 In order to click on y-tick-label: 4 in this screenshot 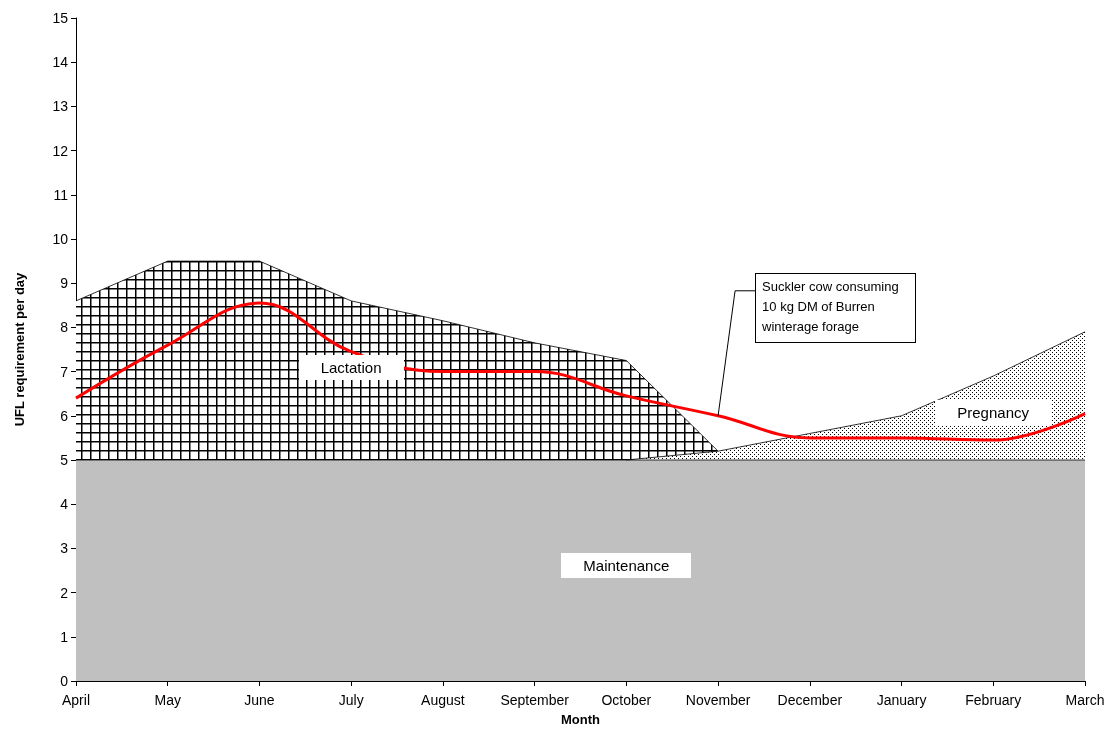, I will do `click(64, 504)`.